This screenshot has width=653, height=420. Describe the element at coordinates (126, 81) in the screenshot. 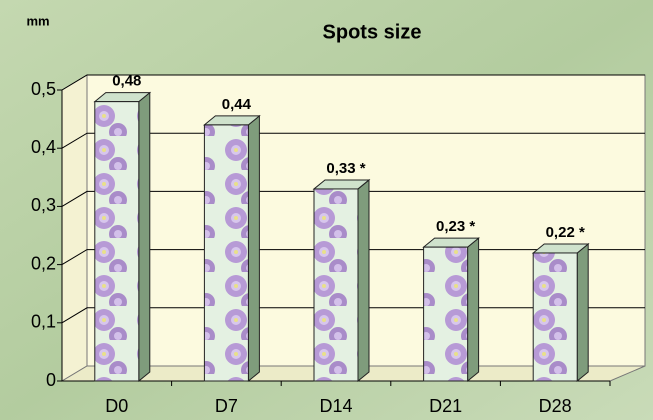

I see `value-label: 0,48` at that location.